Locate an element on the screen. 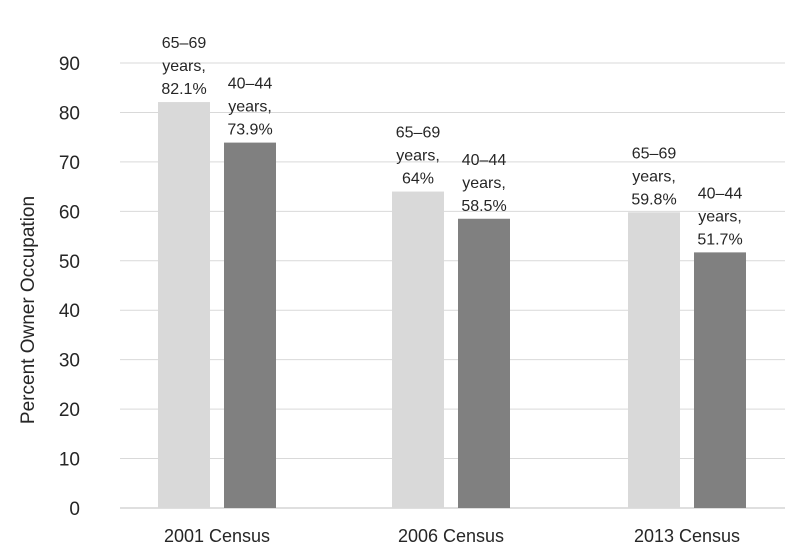  y-tick-label: 10 is located at coordinates (69, 460).